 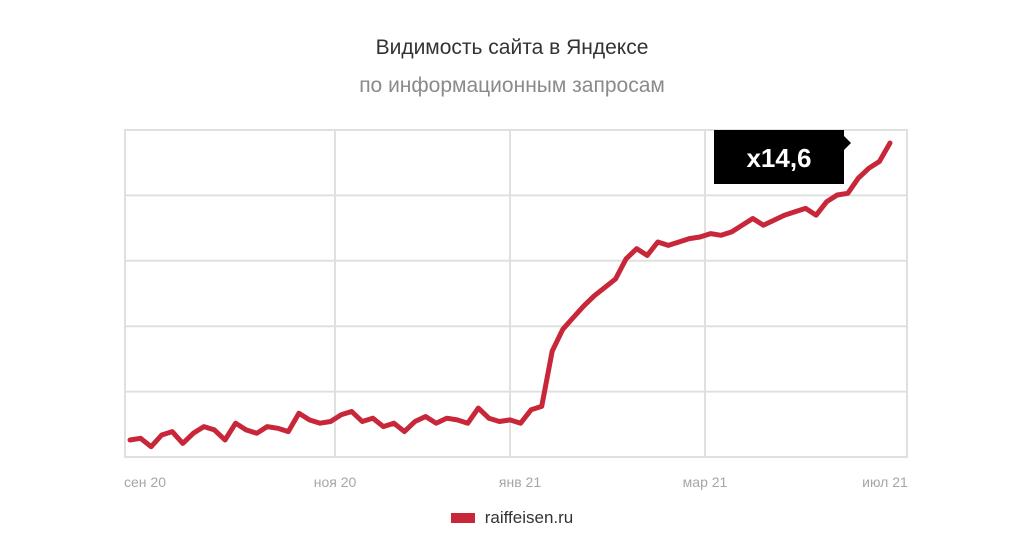 What do you see at coordinates (145, 482) in the screenshot?
I see `x-tick-label: сен 20` at bounding box center [145, 482].